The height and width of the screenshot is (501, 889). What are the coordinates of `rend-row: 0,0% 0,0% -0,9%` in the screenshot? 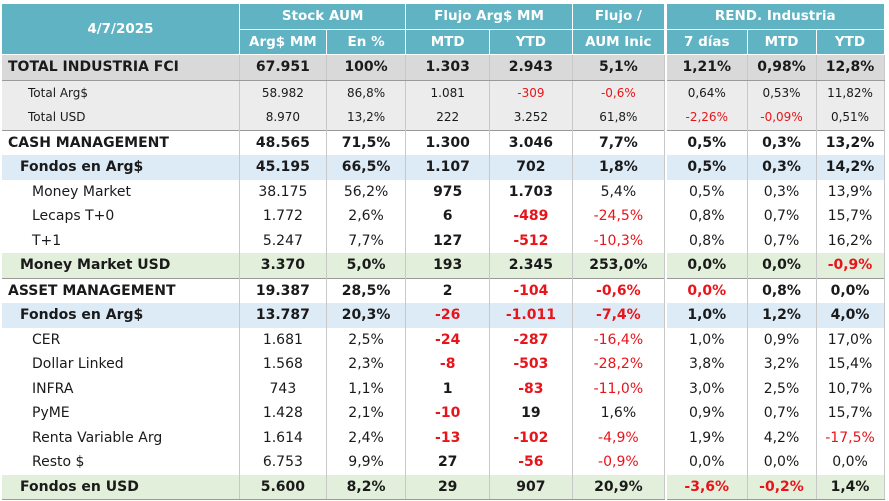 It's located at (776, 265).